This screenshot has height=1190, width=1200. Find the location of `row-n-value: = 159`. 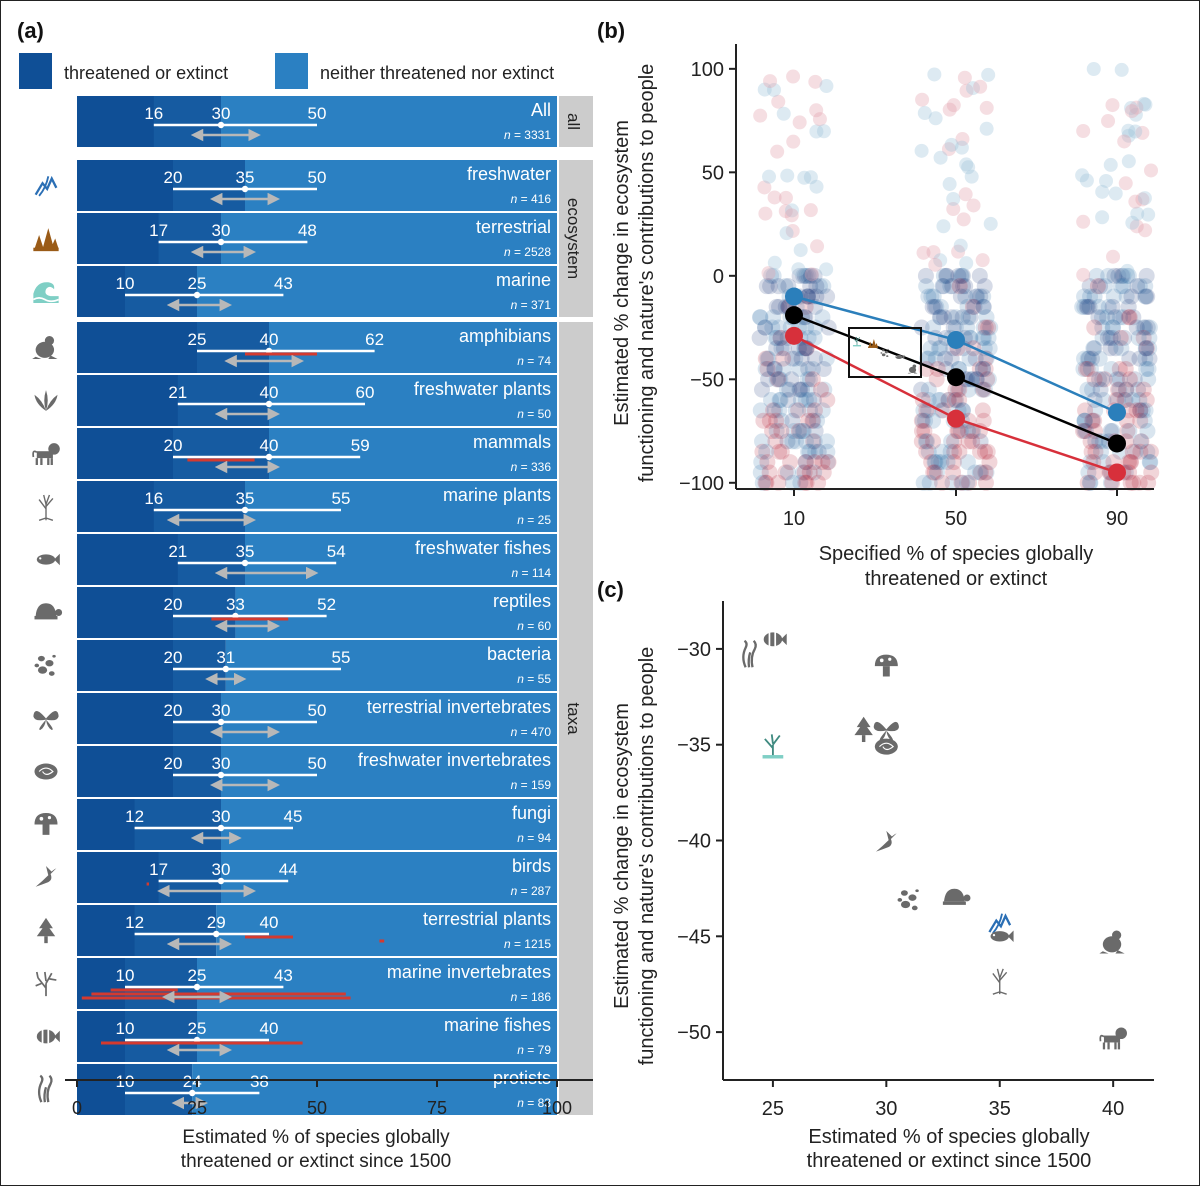

row-n-value: = 159 is located at coordinates (536, 785).